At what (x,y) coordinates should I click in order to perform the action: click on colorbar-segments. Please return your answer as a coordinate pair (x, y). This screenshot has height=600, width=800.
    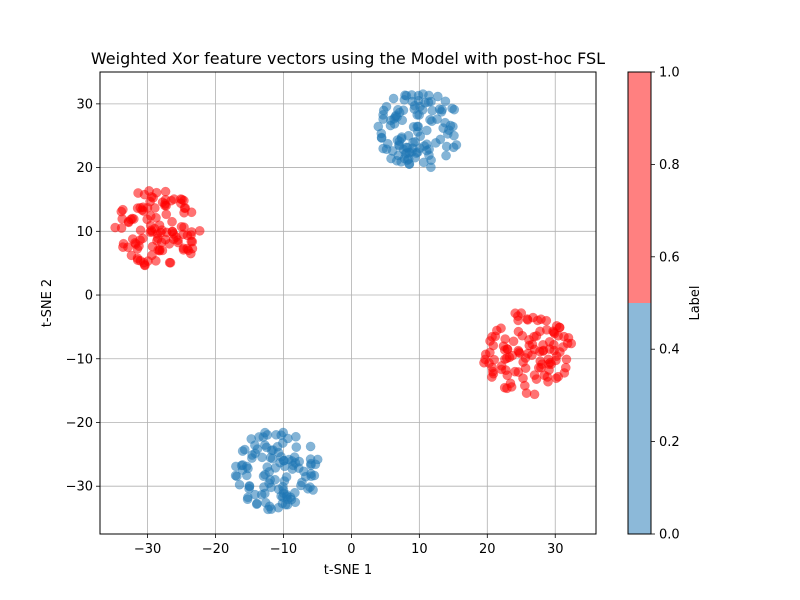
    Looking at the image, I should click on (639, 303).